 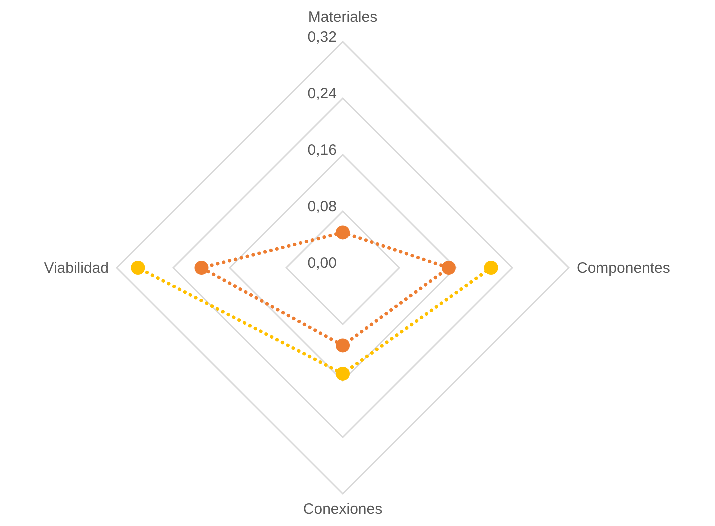 What do you see at coordinates (322, 263) in the screenshot?
I see `y-tick-label: 0,00` at bounding box center [322, 263].